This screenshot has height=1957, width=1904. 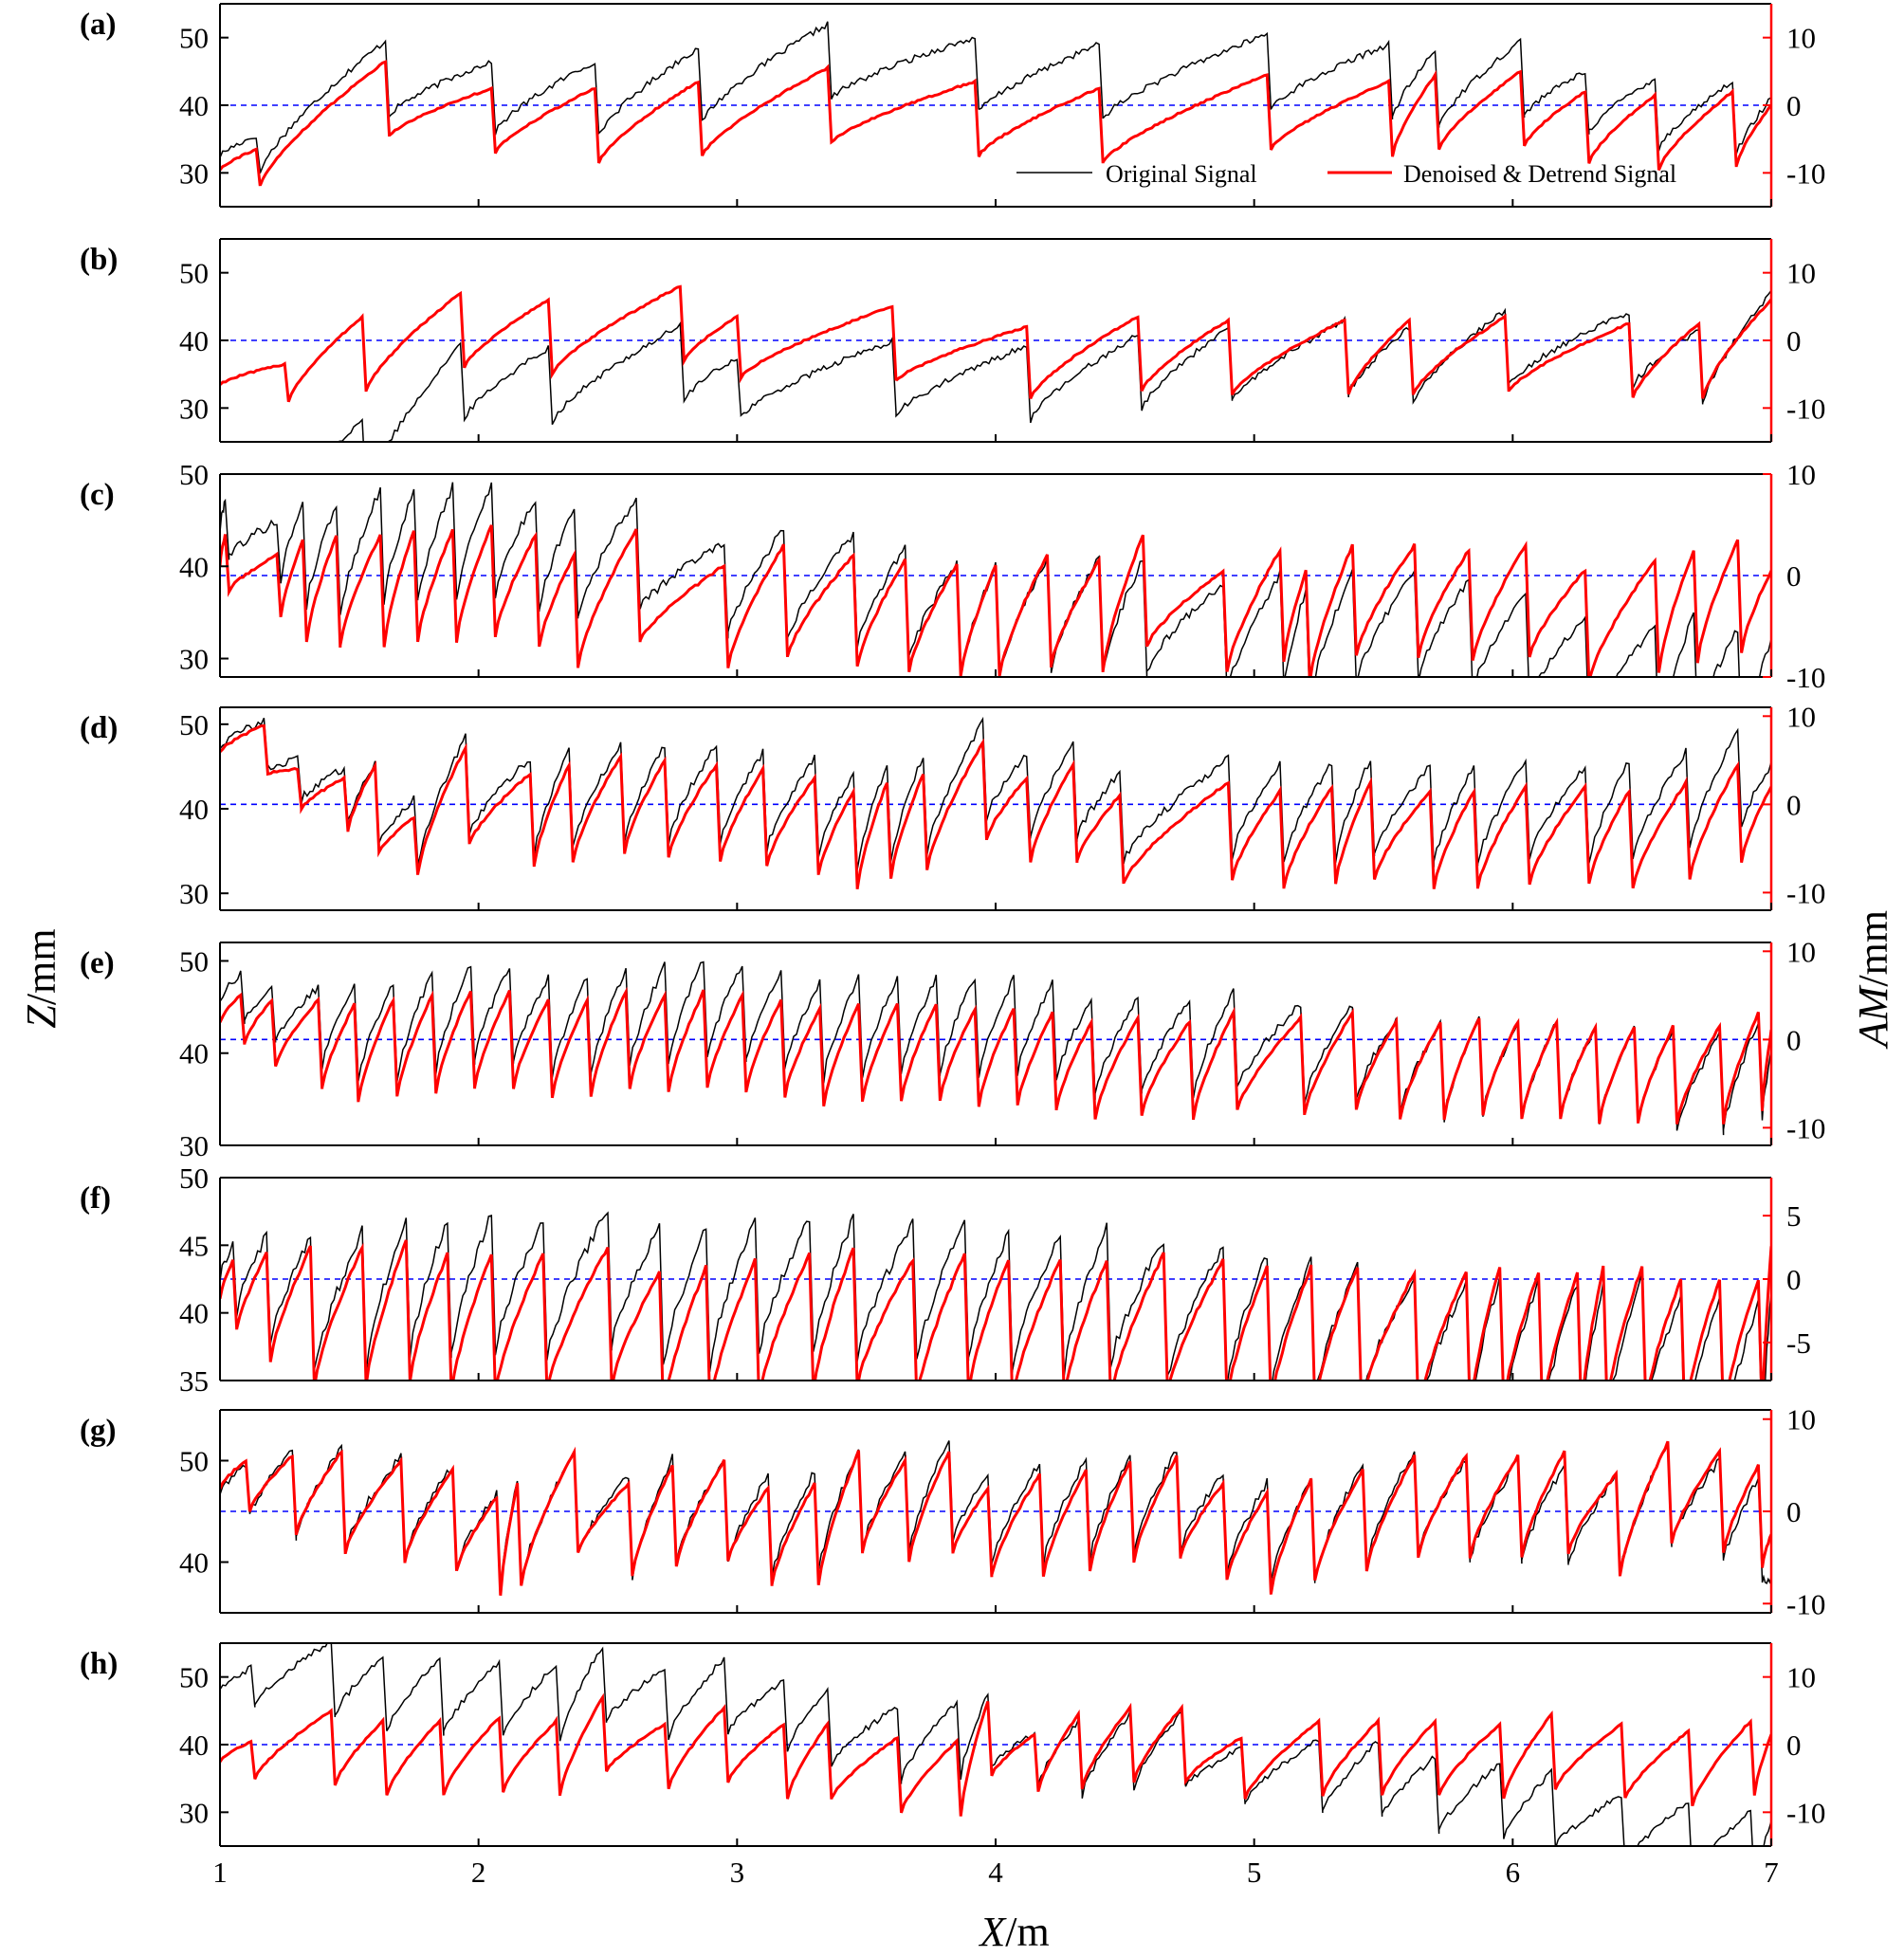 I want to click on panel-a: 30 40 50 -10 0 10 (a), so click(x=953, y=105).